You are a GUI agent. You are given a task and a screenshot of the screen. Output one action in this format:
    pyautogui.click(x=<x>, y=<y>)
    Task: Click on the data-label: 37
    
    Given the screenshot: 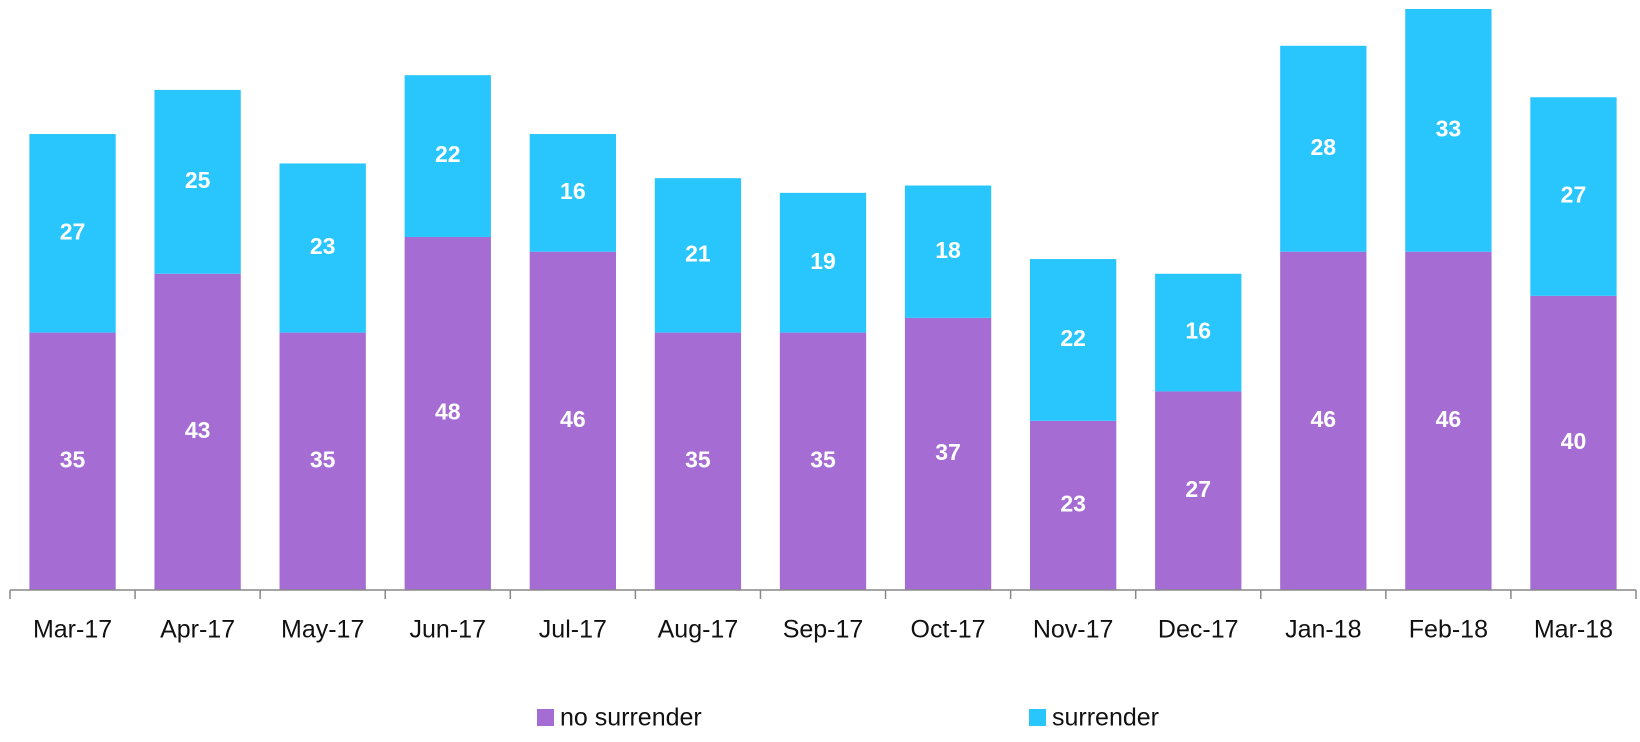 What is the action you would take?
    pyautogui.click(x=948, y=452)
    